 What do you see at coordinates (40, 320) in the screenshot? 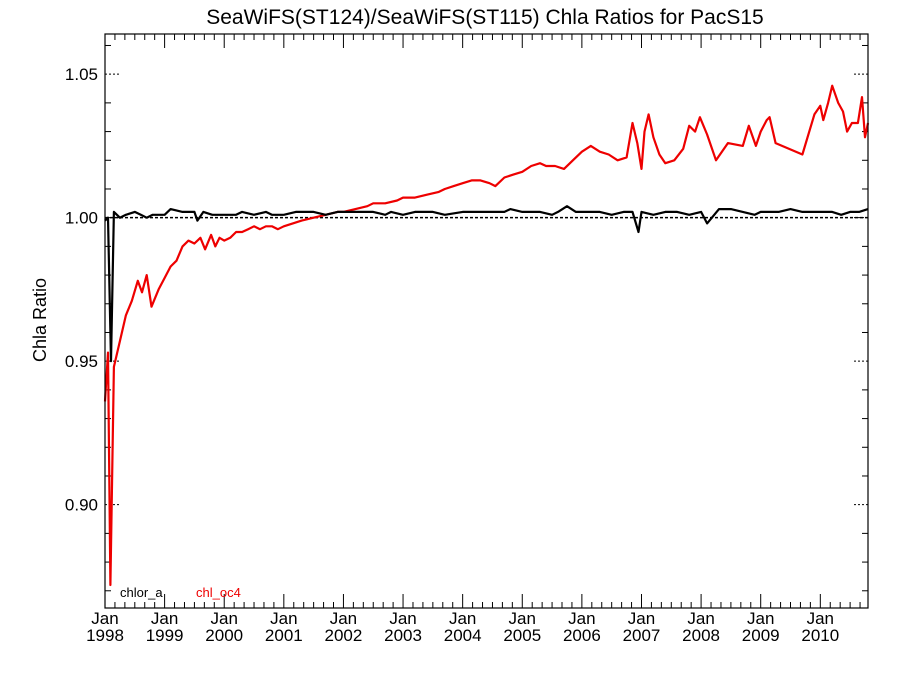
I see `y-axis-label: Chla Ratio` at bounding box center [40, 320].